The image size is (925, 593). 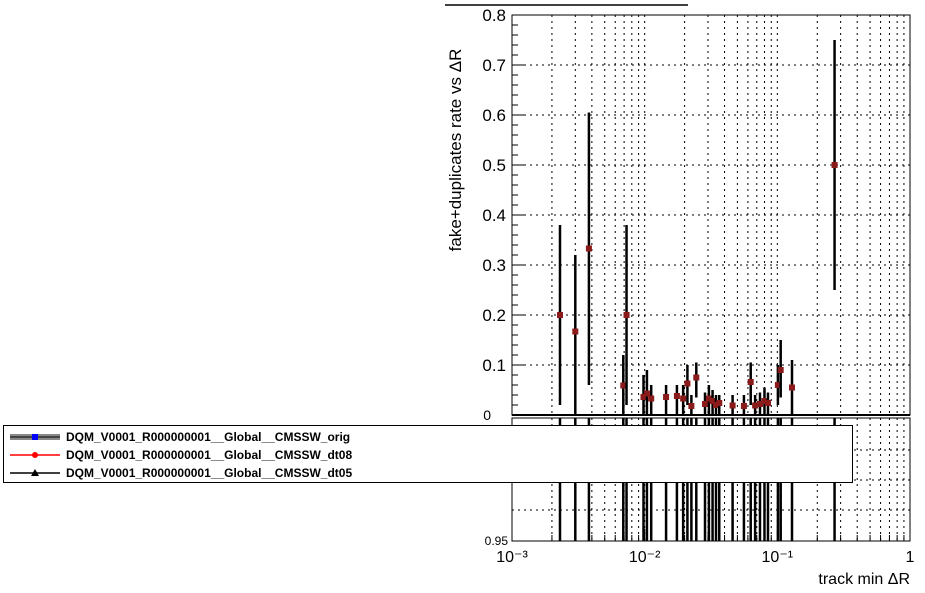 I want to click on x-tick-label: 10⁻¹, so click(x=778, y=557).